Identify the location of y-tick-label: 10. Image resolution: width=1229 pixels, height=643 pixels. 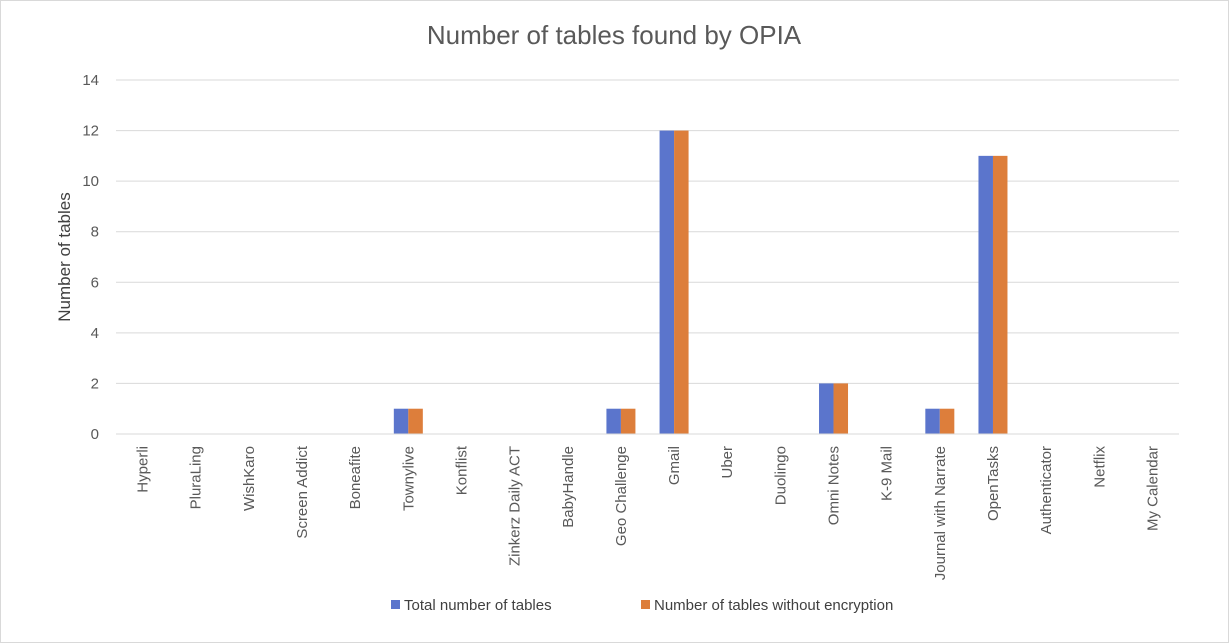
(90, 181).